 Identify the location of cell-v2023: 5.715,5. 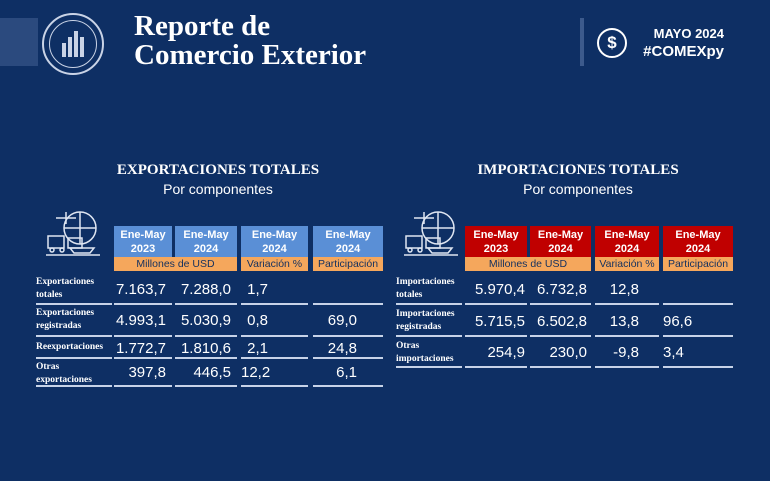
(499, 321).